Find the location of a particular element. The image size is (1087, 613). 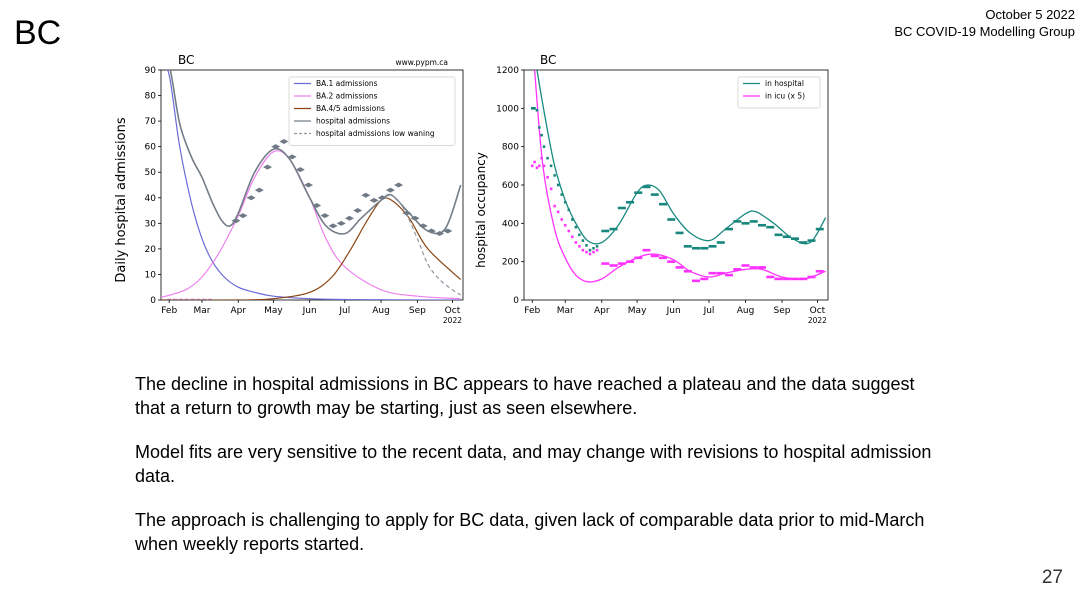

admissions-chart-ylabel: Daily hospital admissions is located at coordinates (121, 200).